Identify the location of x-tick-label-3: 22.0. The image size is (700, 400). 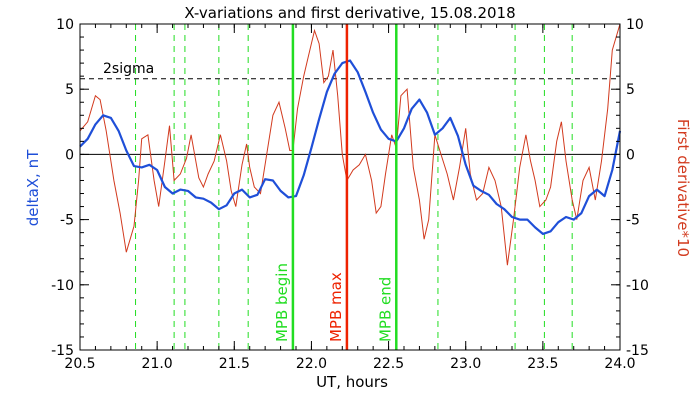
(311, 364).